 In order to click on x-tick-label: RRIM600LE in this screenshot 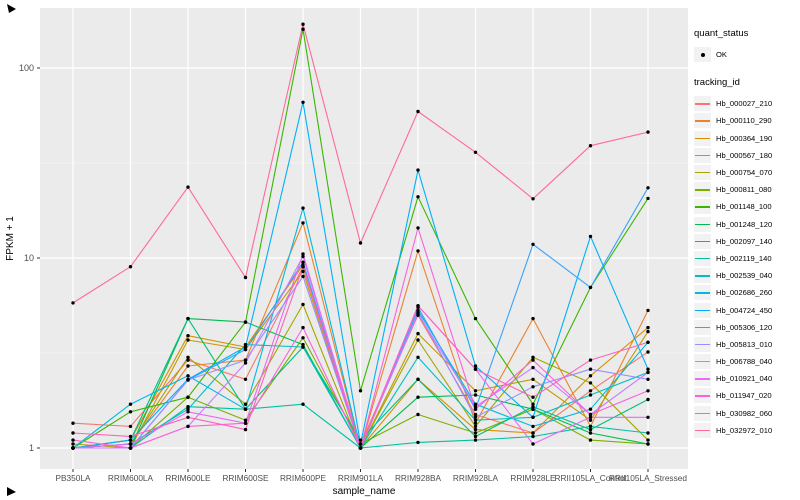, I will do `click(188, 478)`.